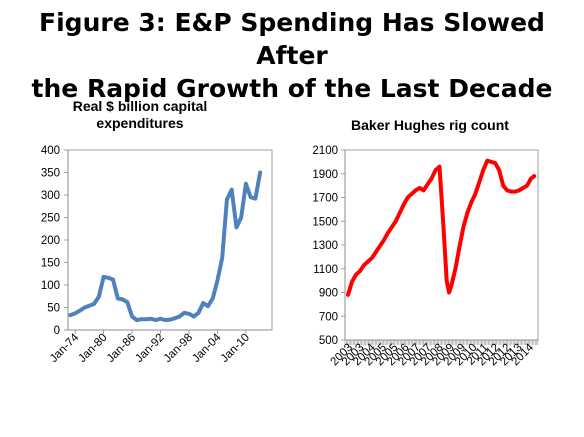  I want to click on left-y-tick-label: 300, so click(50, 196).